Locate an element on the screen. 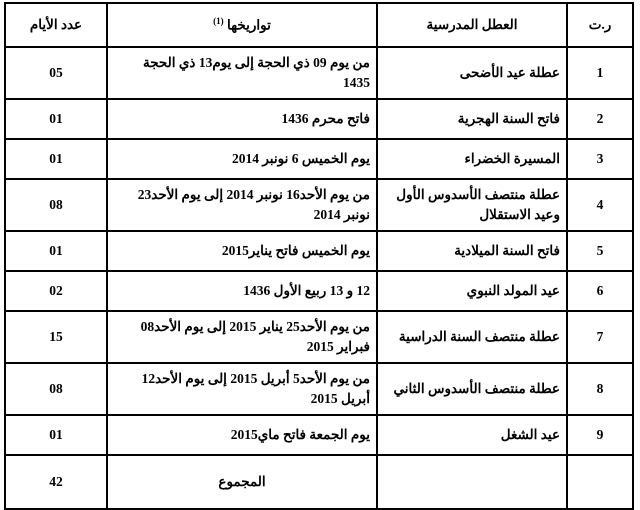 Image resolution: width=640 pixels, height=510 pixels. cell-index: 9 is located at coordinates (600, 435).